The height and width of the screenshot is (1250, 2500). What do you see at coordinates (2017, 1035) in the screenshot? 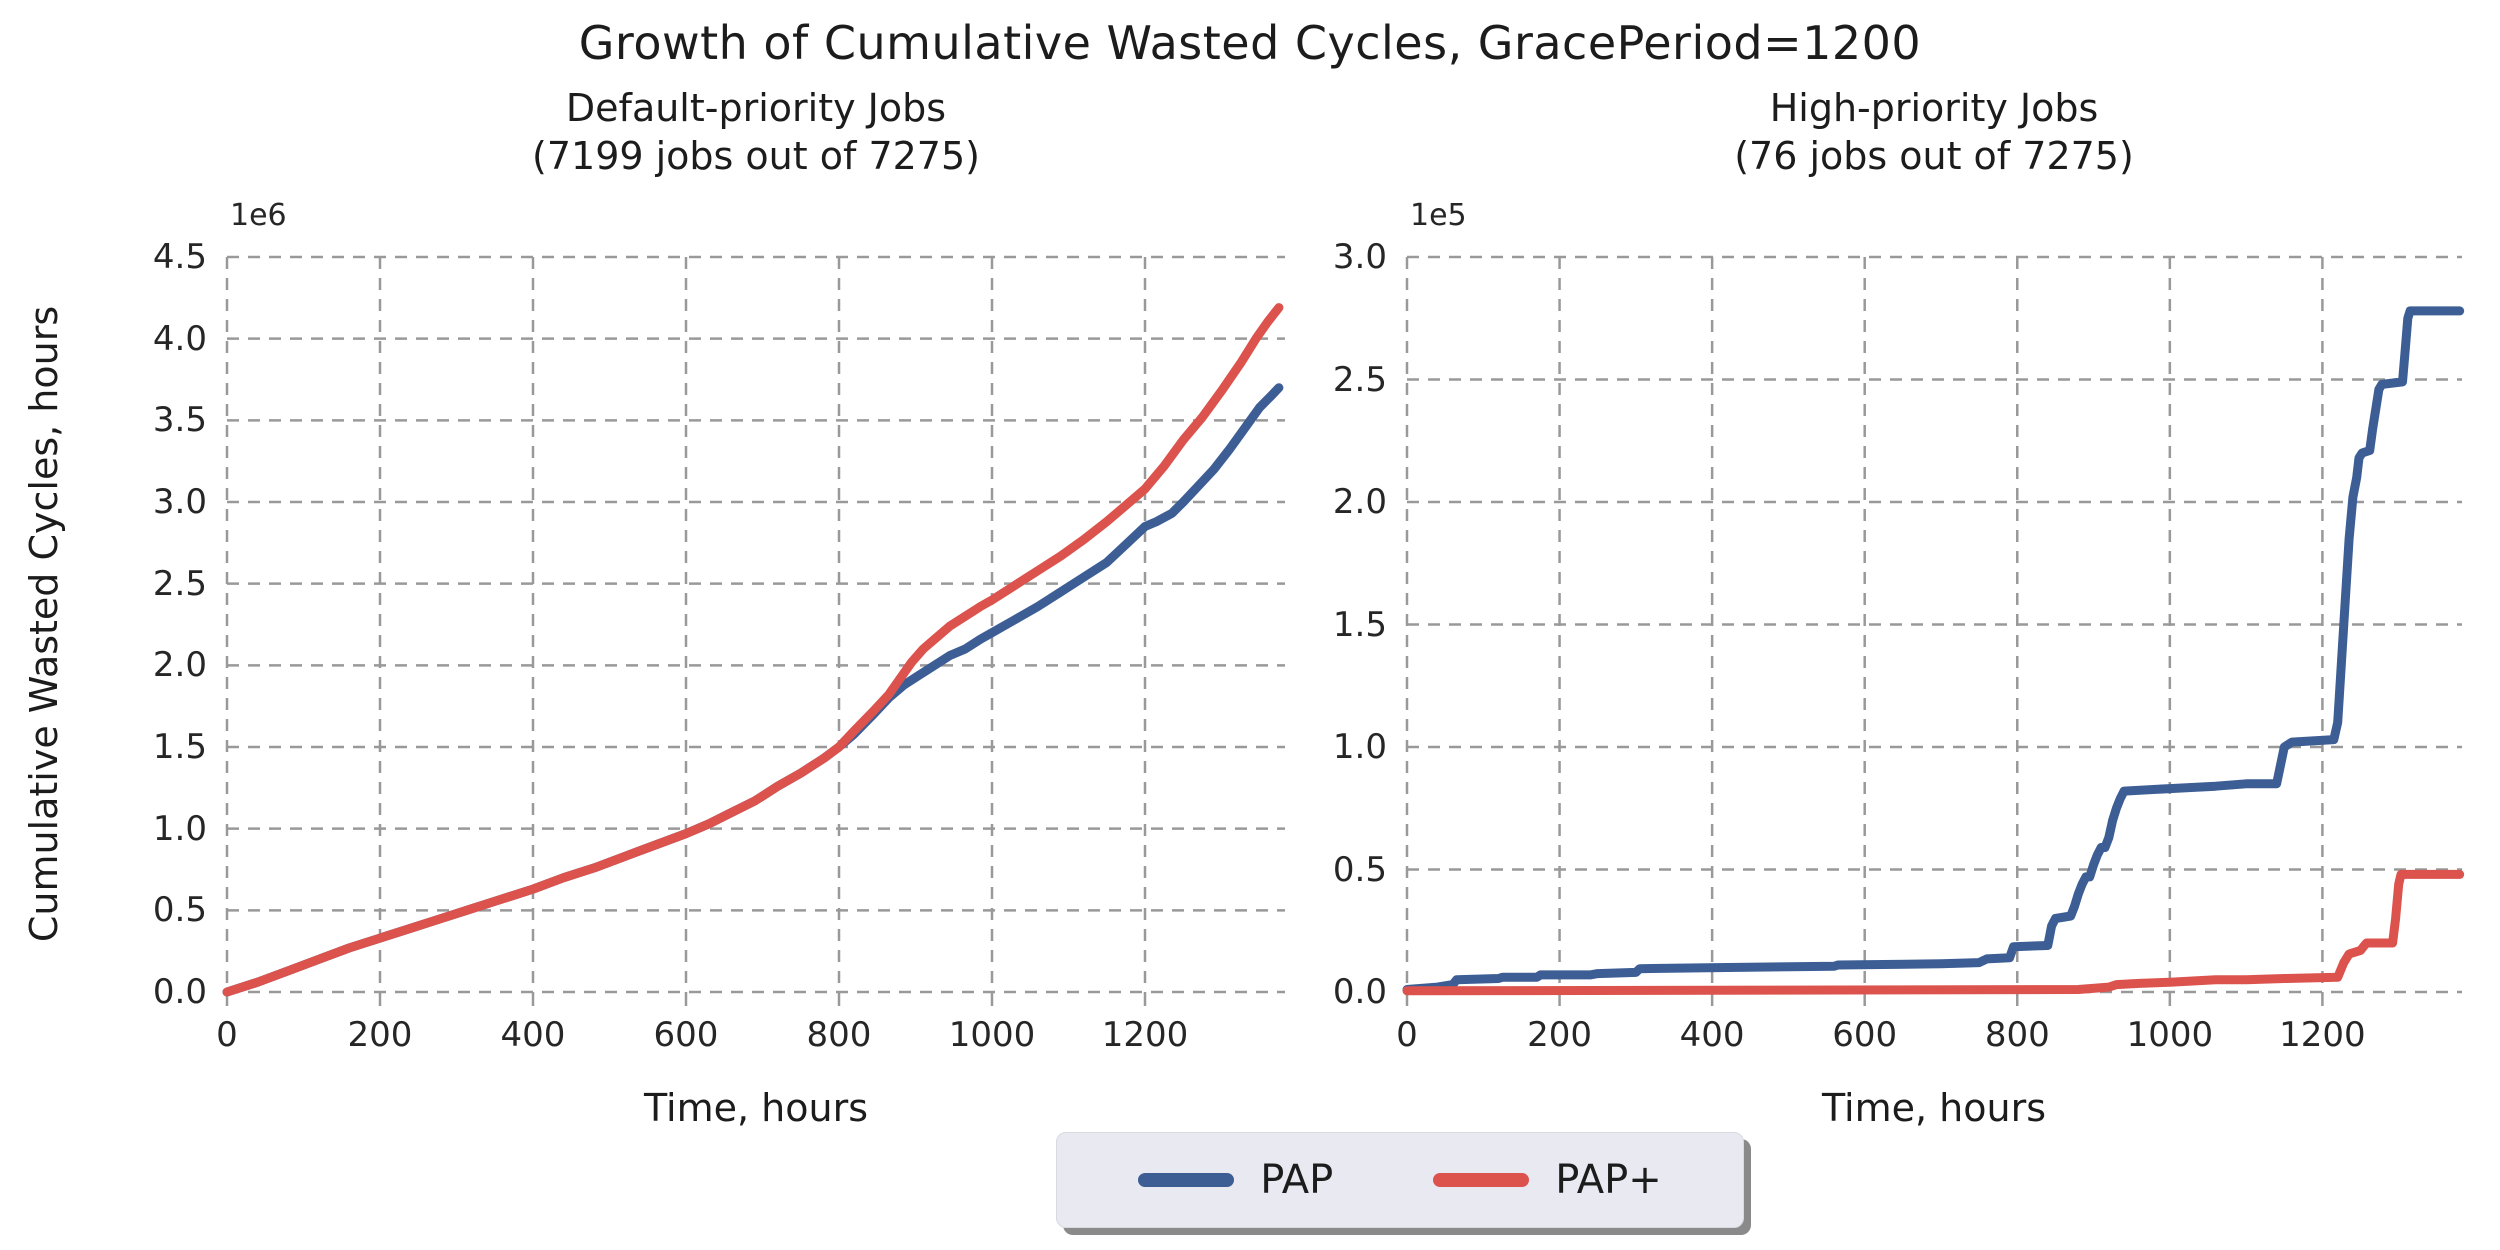
I see `right-plot-x-tick-label: 800` at bounding box center [2017, 1035].